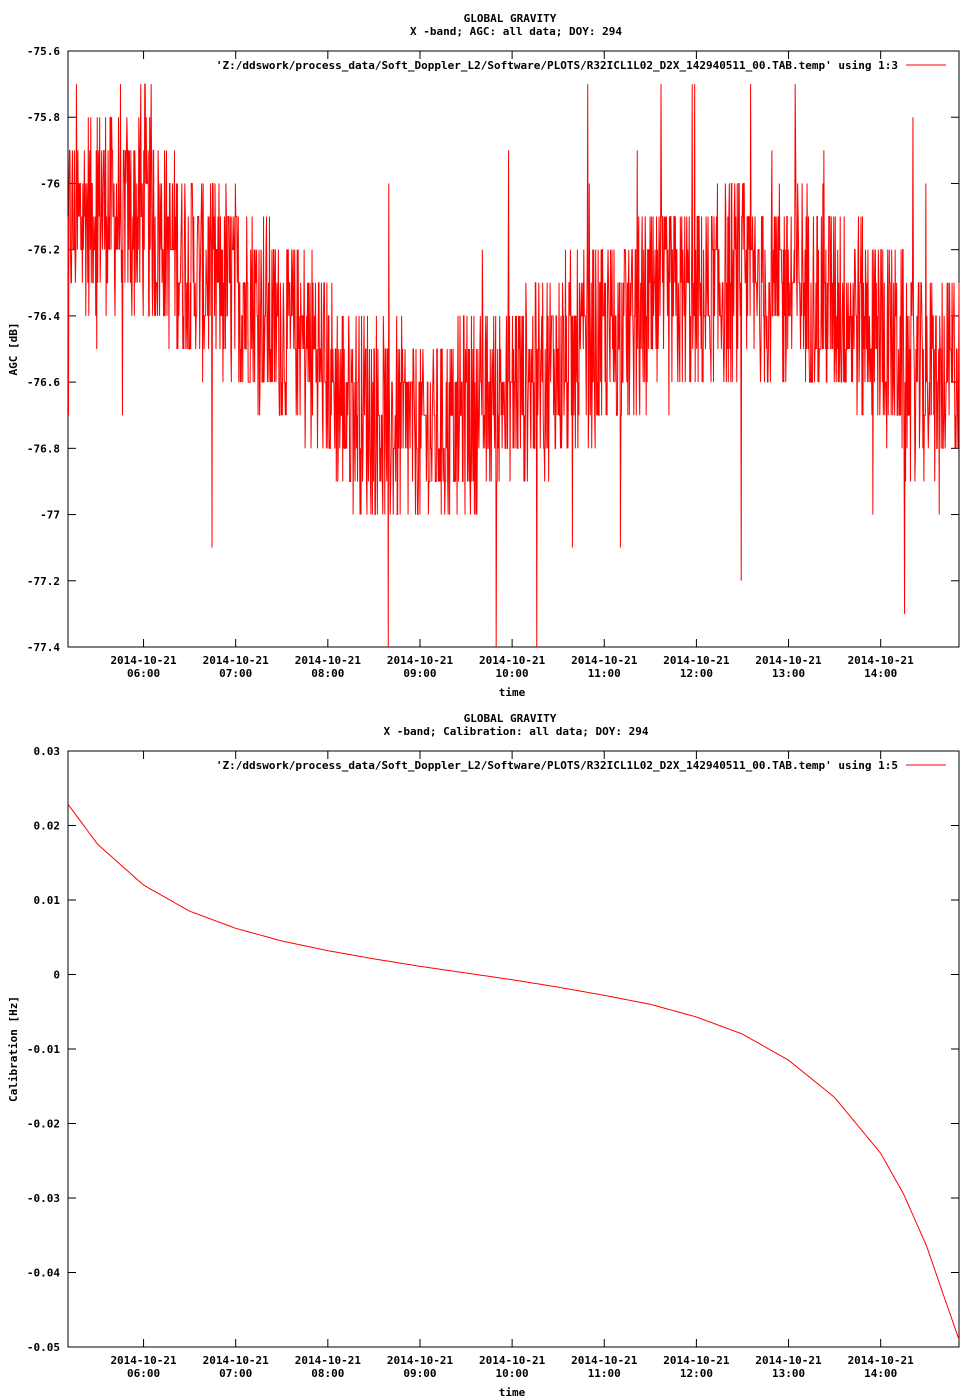 Image resolution: width=980 pixels, height=1400 pixels. What do you see at coordinates (56, 975) in the screenshot?
I see `y-tick-label: 0` at bounding box center [56, 975].